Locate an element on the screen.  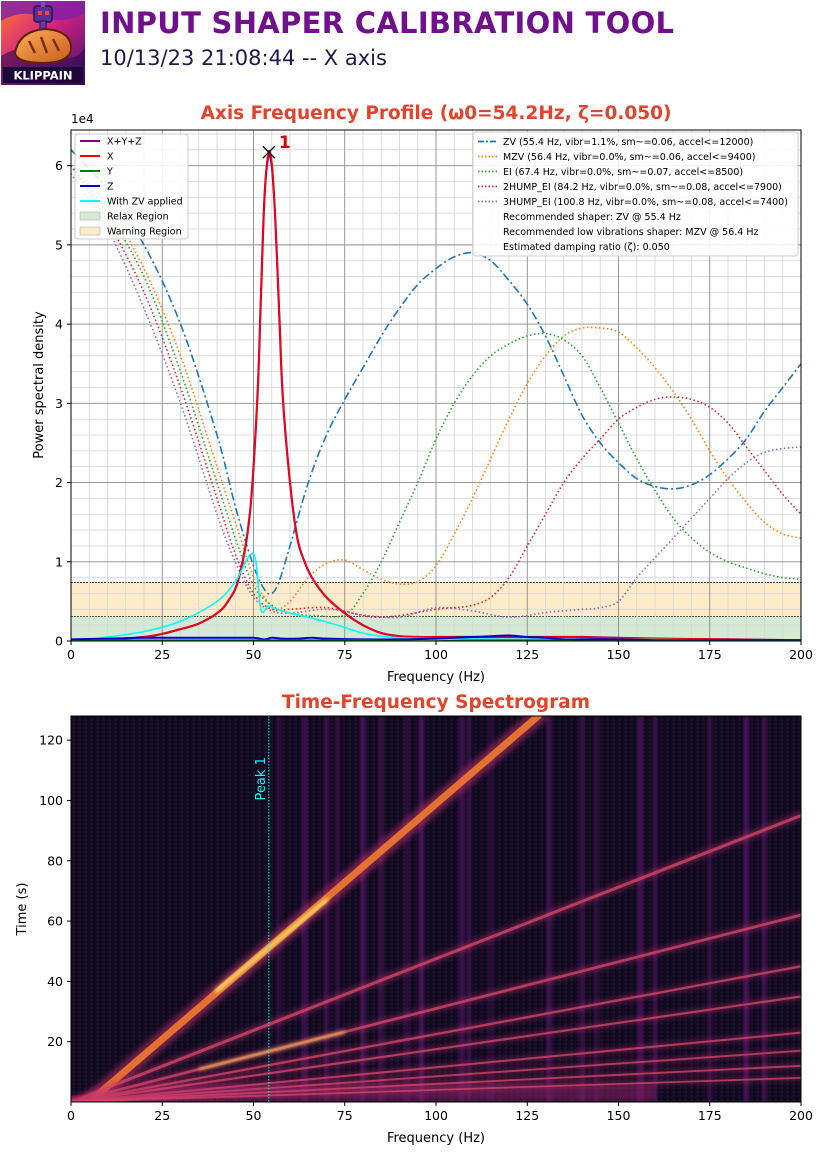
y-tick-label: 100 is located at coordinates (51, 800).